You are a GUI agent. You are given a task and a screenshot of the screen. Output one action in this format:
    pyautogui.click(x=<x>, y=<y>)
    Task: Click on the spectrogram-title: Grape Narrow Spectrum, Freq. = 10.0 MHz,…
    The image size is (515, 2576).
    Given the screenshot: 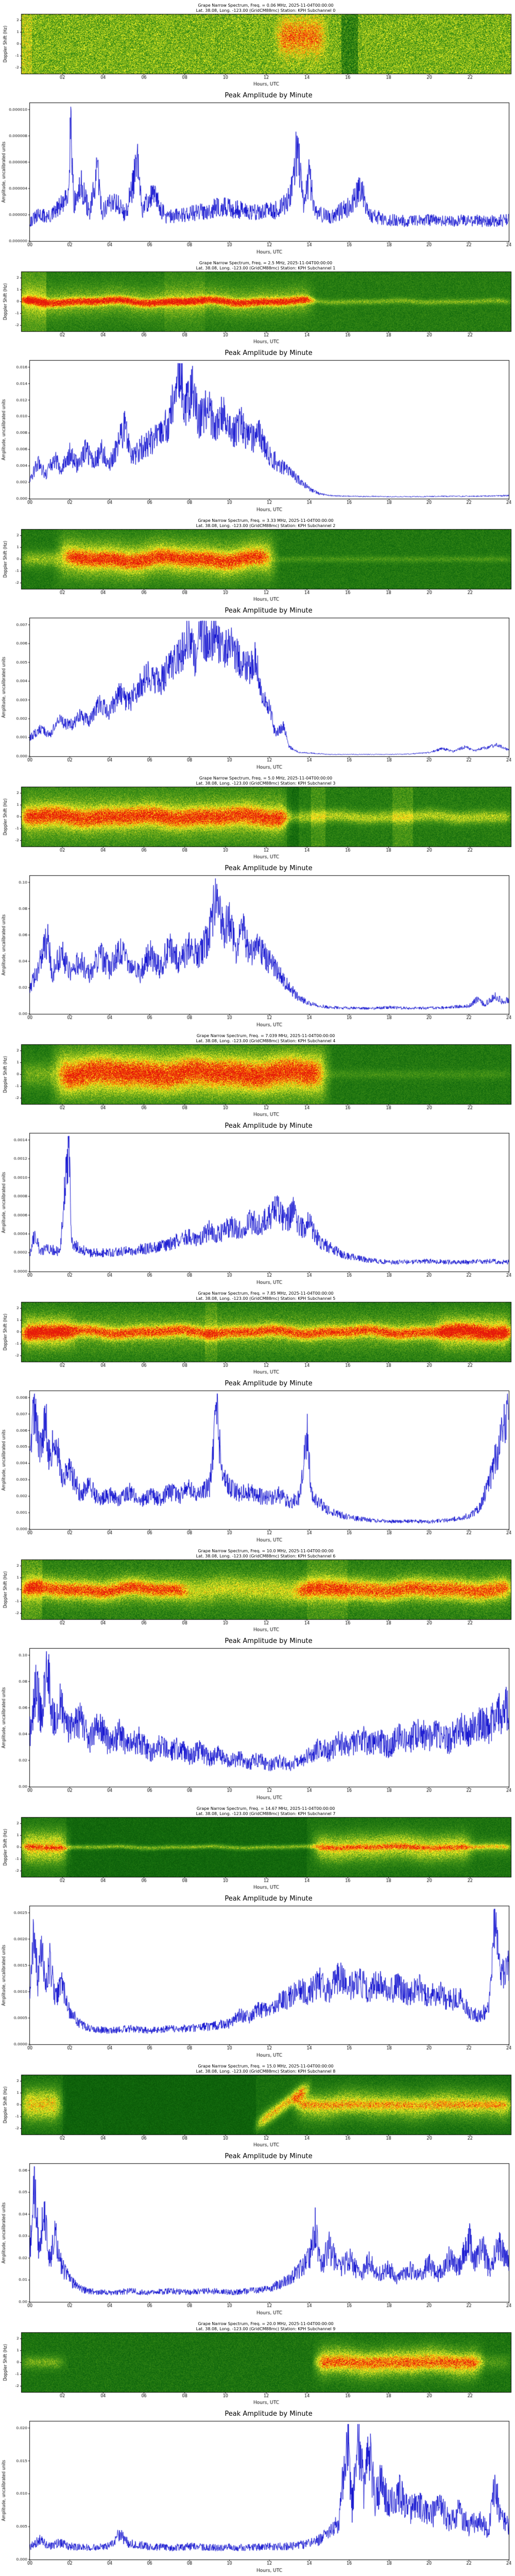 What is the action you would take?
    pyautogui.click(x=266, y=1551)
    